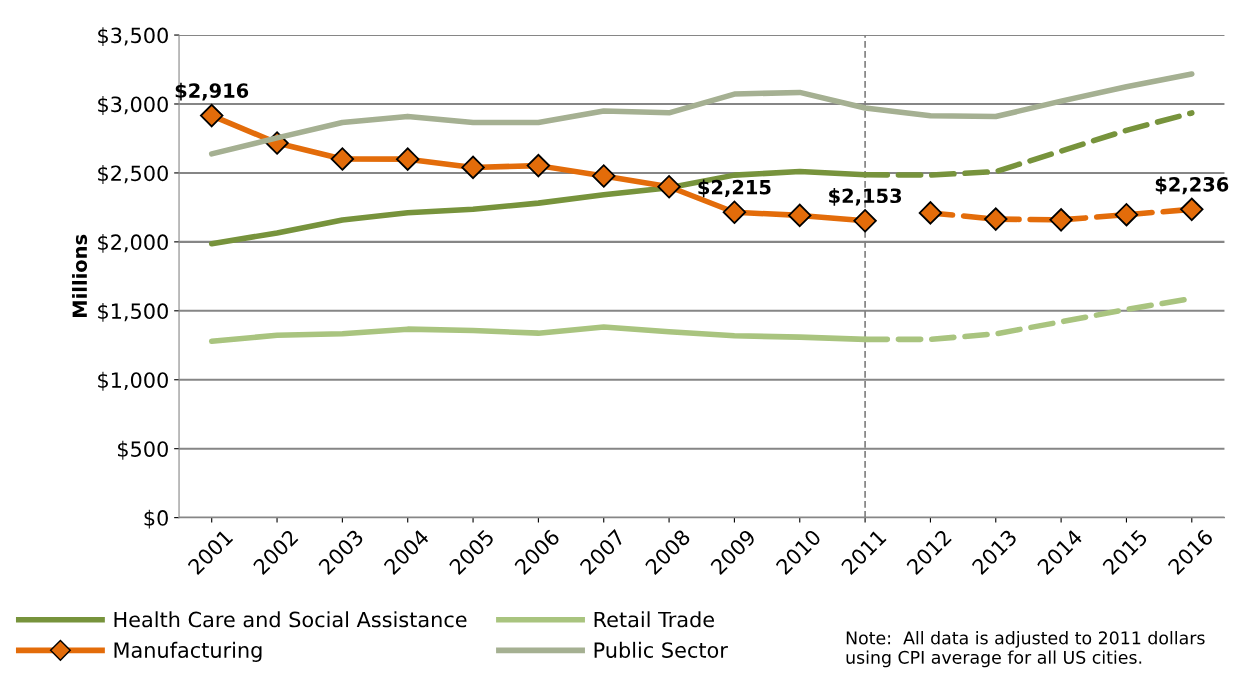 This screenshot has width=1252, height=674. Describe the element at coordinates (133, 105) in the screenshot. I see `y-tick-label: $3,000` at that location.